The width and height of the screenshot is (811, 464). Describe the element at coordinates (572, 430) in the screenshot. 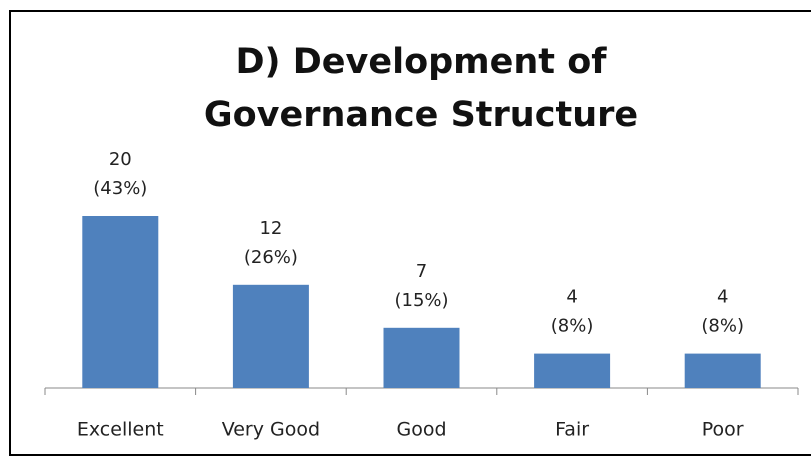

I see `x-tick-label: Fair` at that location.